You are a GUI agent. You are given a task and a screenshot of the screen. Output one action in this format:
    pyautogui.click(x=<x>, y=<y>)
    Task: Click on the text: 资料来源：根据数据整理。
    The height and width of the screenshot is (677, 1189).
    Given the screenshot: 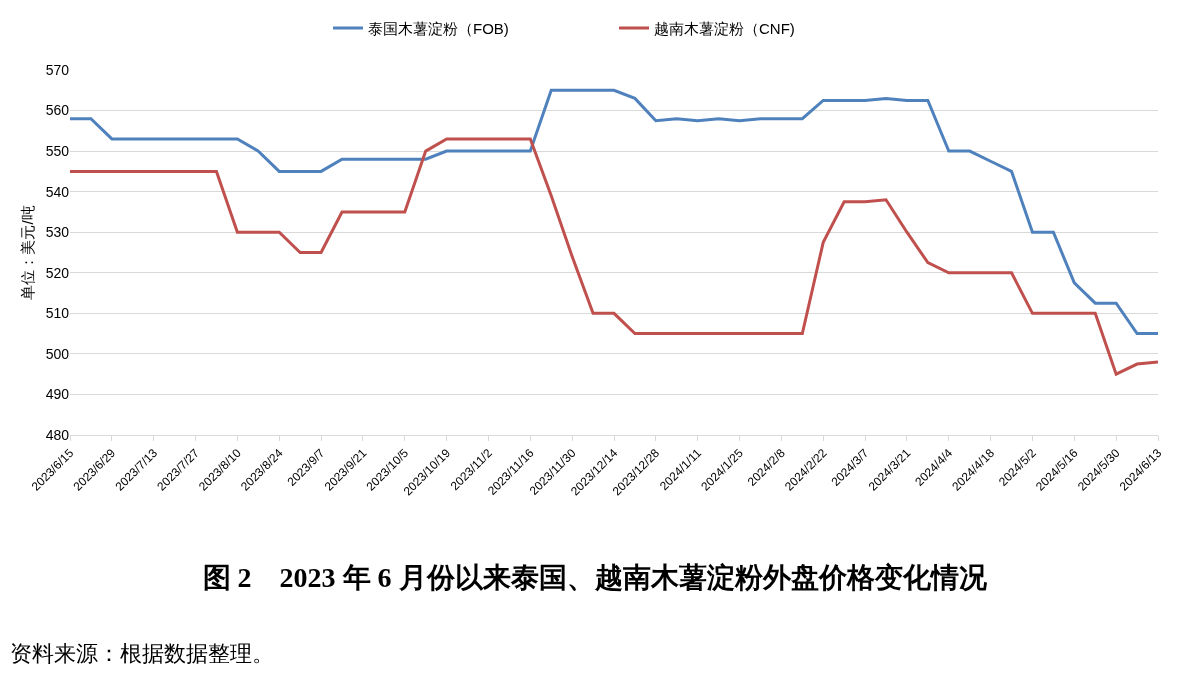 What is the action you would take?
    pyautogui.click(x=142, y=653)
    